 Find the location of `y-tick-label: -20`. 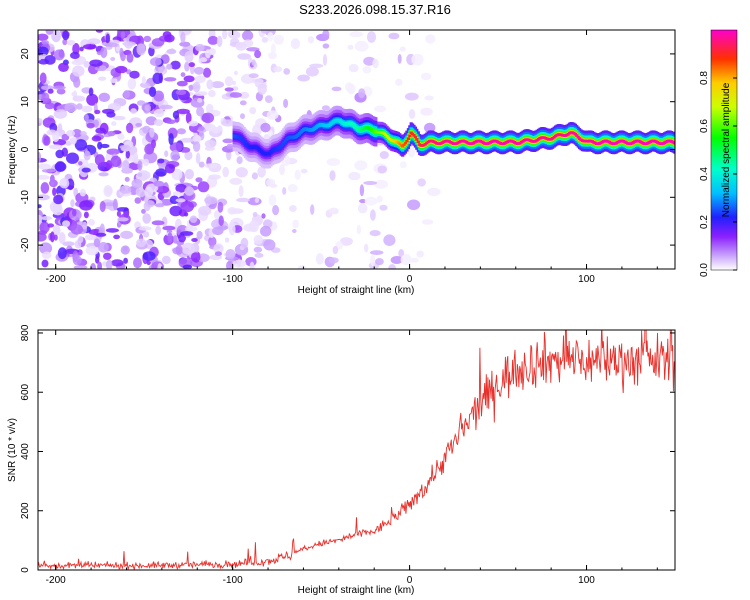

y-tick-label: -20 is located at coordinates (25, 244).